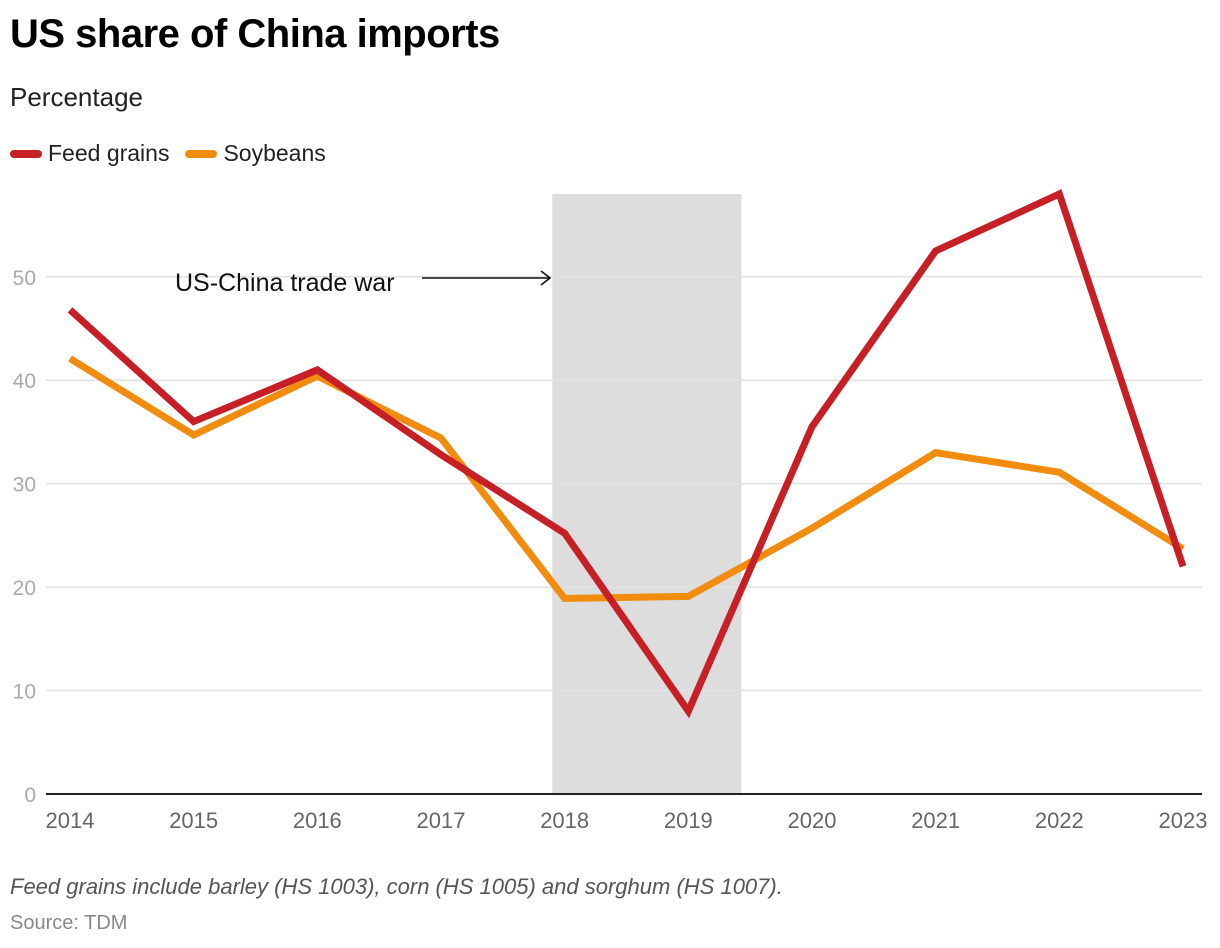  Describe the element at coordinates (564, 820) in the screenshot. I see `x-tick-label: 2018` at that location.